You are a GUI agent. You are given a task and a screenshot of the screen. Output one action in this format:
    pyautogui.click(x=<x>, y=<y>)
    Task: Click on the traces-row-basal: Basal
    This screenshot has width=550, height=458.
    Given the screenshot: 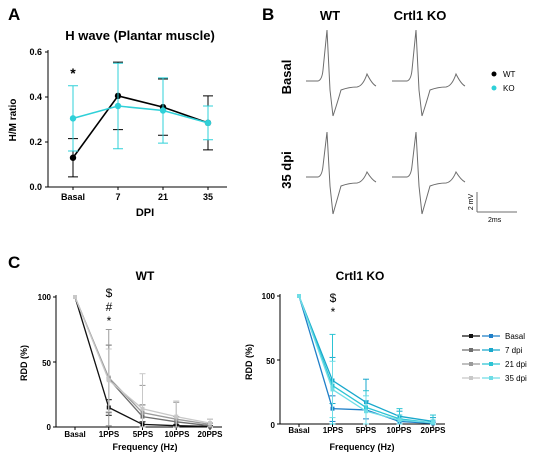 What is the action you would take?
    pyautogui.click(x=286, y=77)
    